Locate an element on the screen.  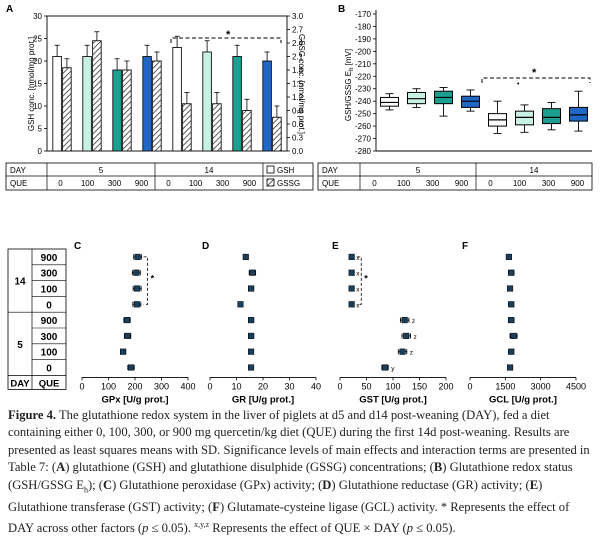
data-point-letter: y is located at coordinates (393, 369).